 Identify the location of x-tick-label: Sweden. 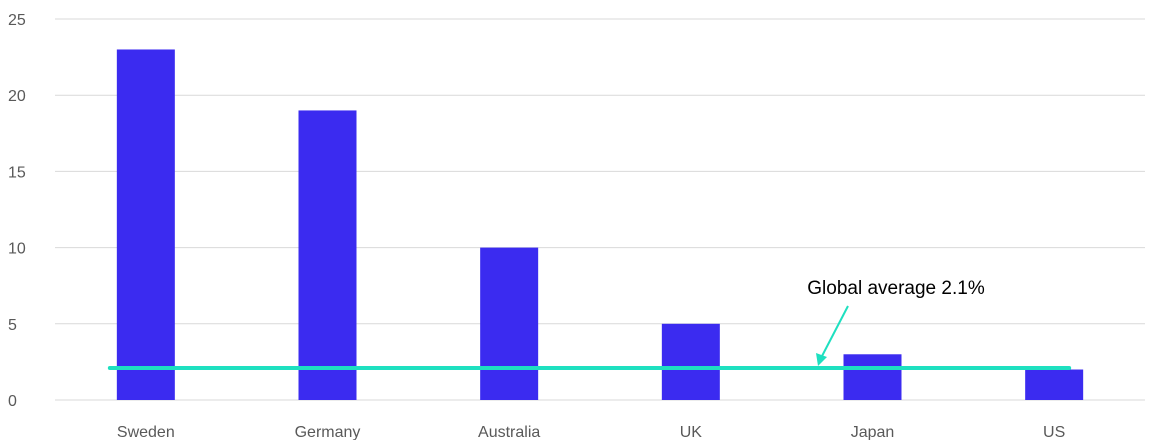
(146, 432).